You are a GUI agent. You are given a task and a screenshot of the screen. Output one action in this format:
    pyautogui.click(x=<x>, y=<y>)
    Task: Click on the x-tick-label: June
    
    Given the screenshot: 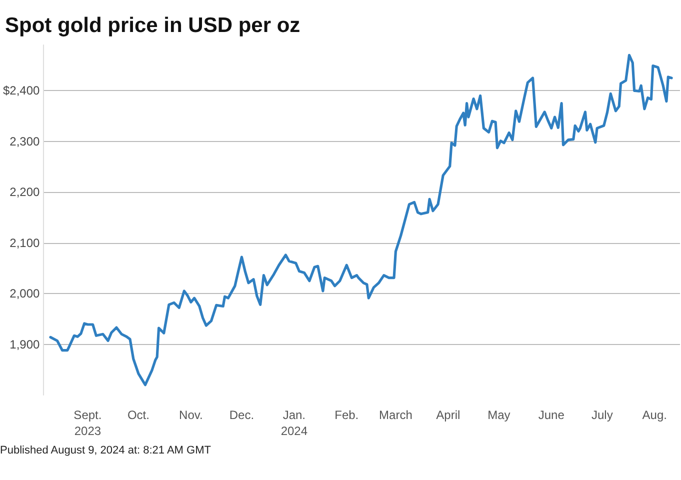 What is the action you would take?
    pyautogui.click(x=551, y=415)
    